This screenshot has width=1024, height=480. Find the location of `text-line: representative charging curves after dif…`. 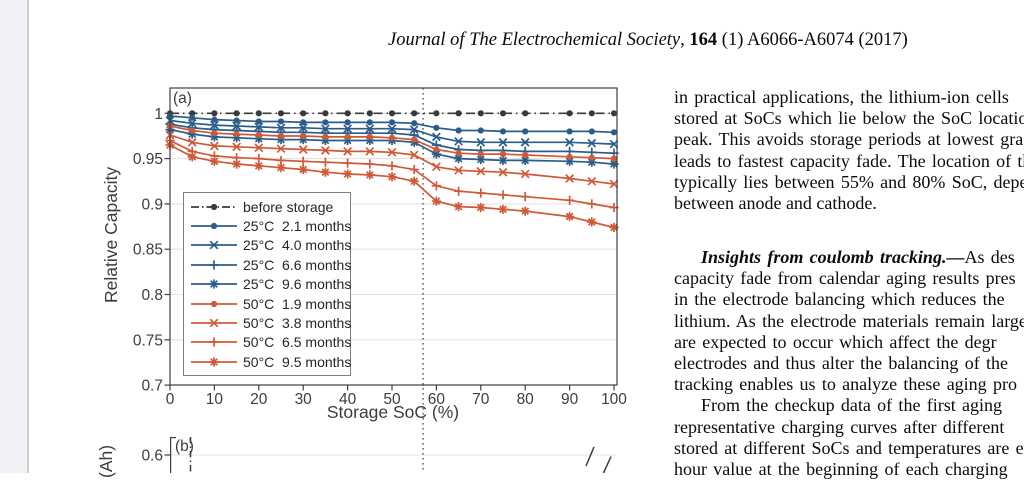

text-line: representative charging curves after dif… is located at coordinates (839, 426).